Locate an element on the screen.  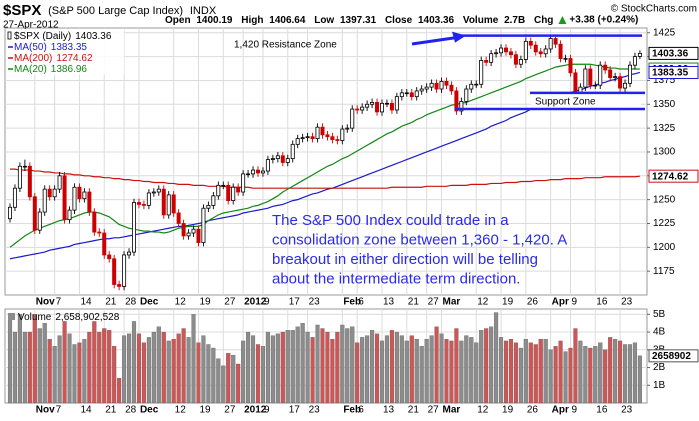
x-tick-label: 2012 is located at coordinates (255, 302).